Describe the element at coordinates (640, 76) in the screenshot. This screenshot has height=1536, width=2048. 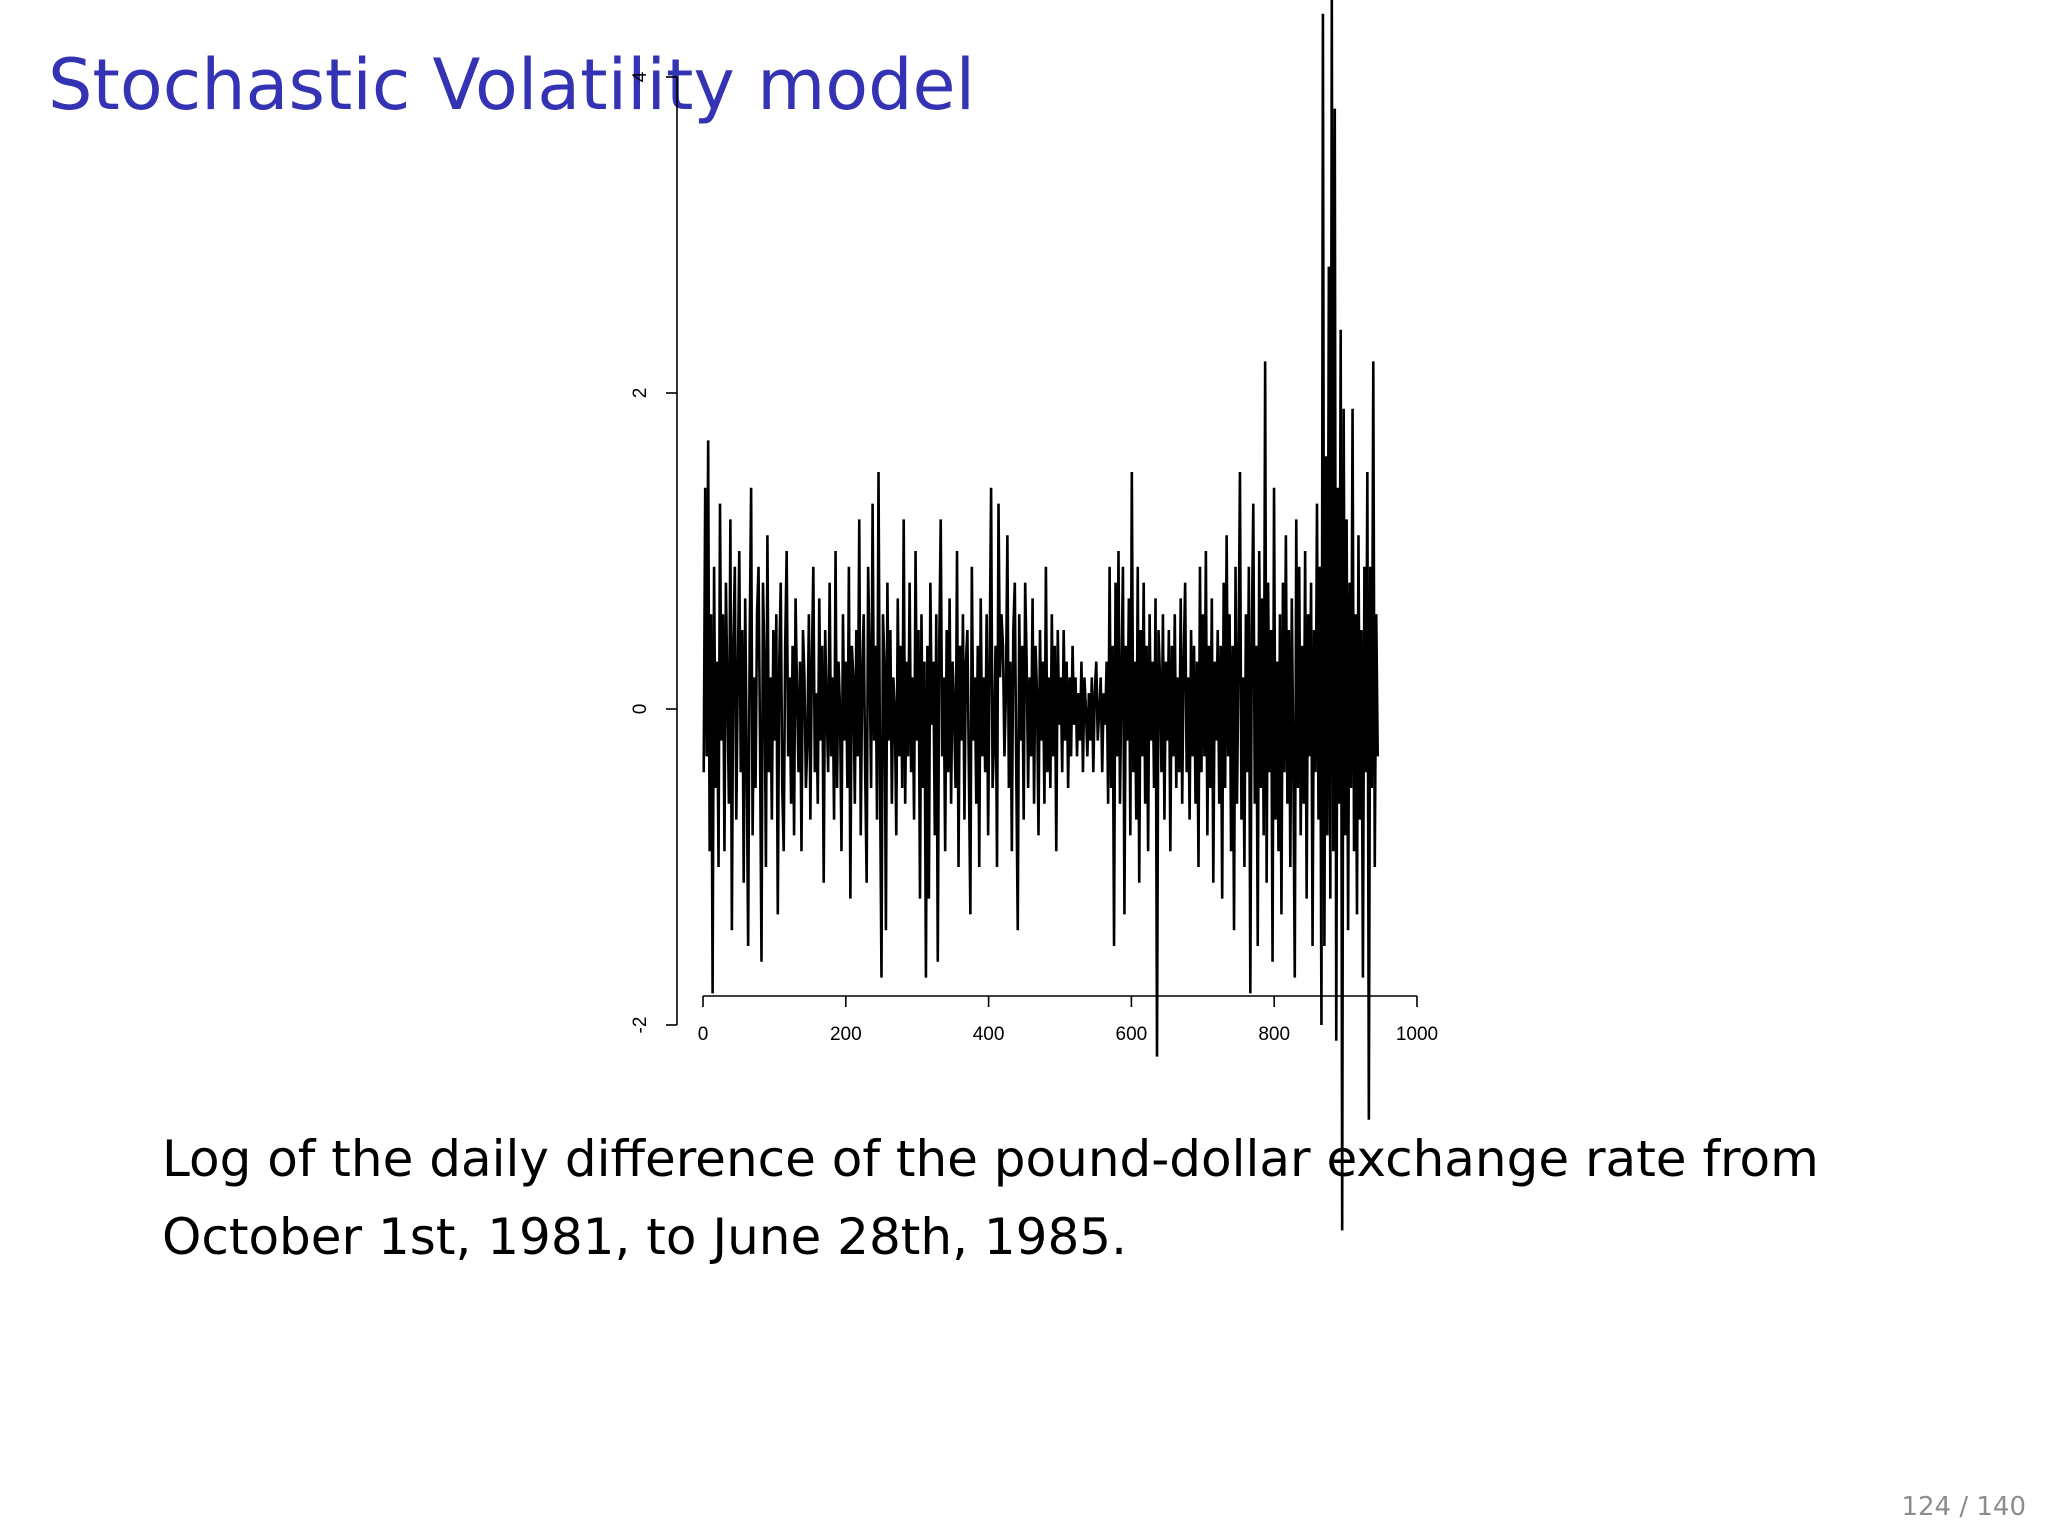
I see `y-tick-label: 4` at that location.